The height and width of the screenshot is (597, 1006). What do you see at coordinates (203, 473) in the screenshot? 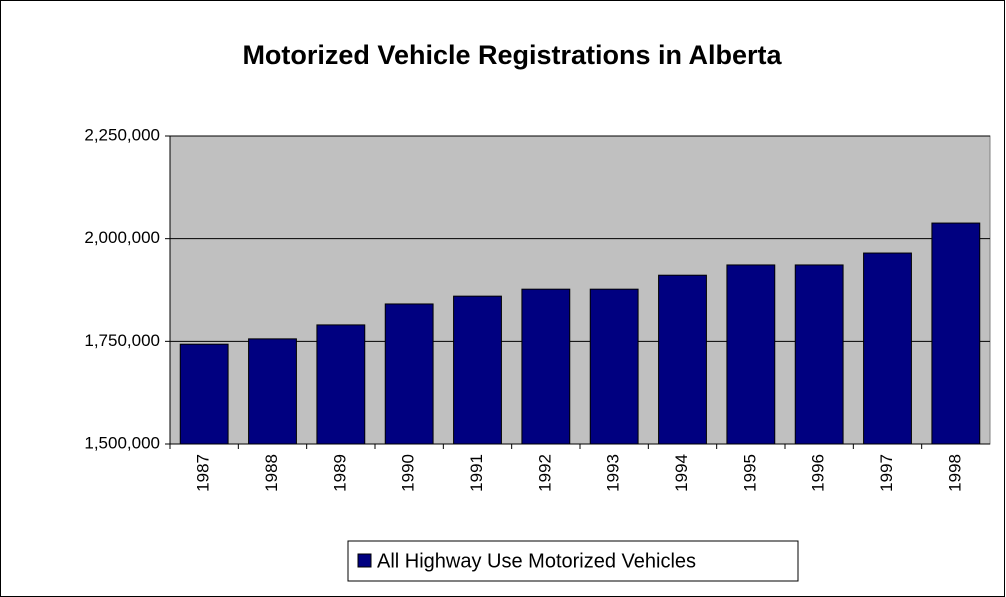
I see `x-tick-label: 1987` at bounding box center [203, 473].